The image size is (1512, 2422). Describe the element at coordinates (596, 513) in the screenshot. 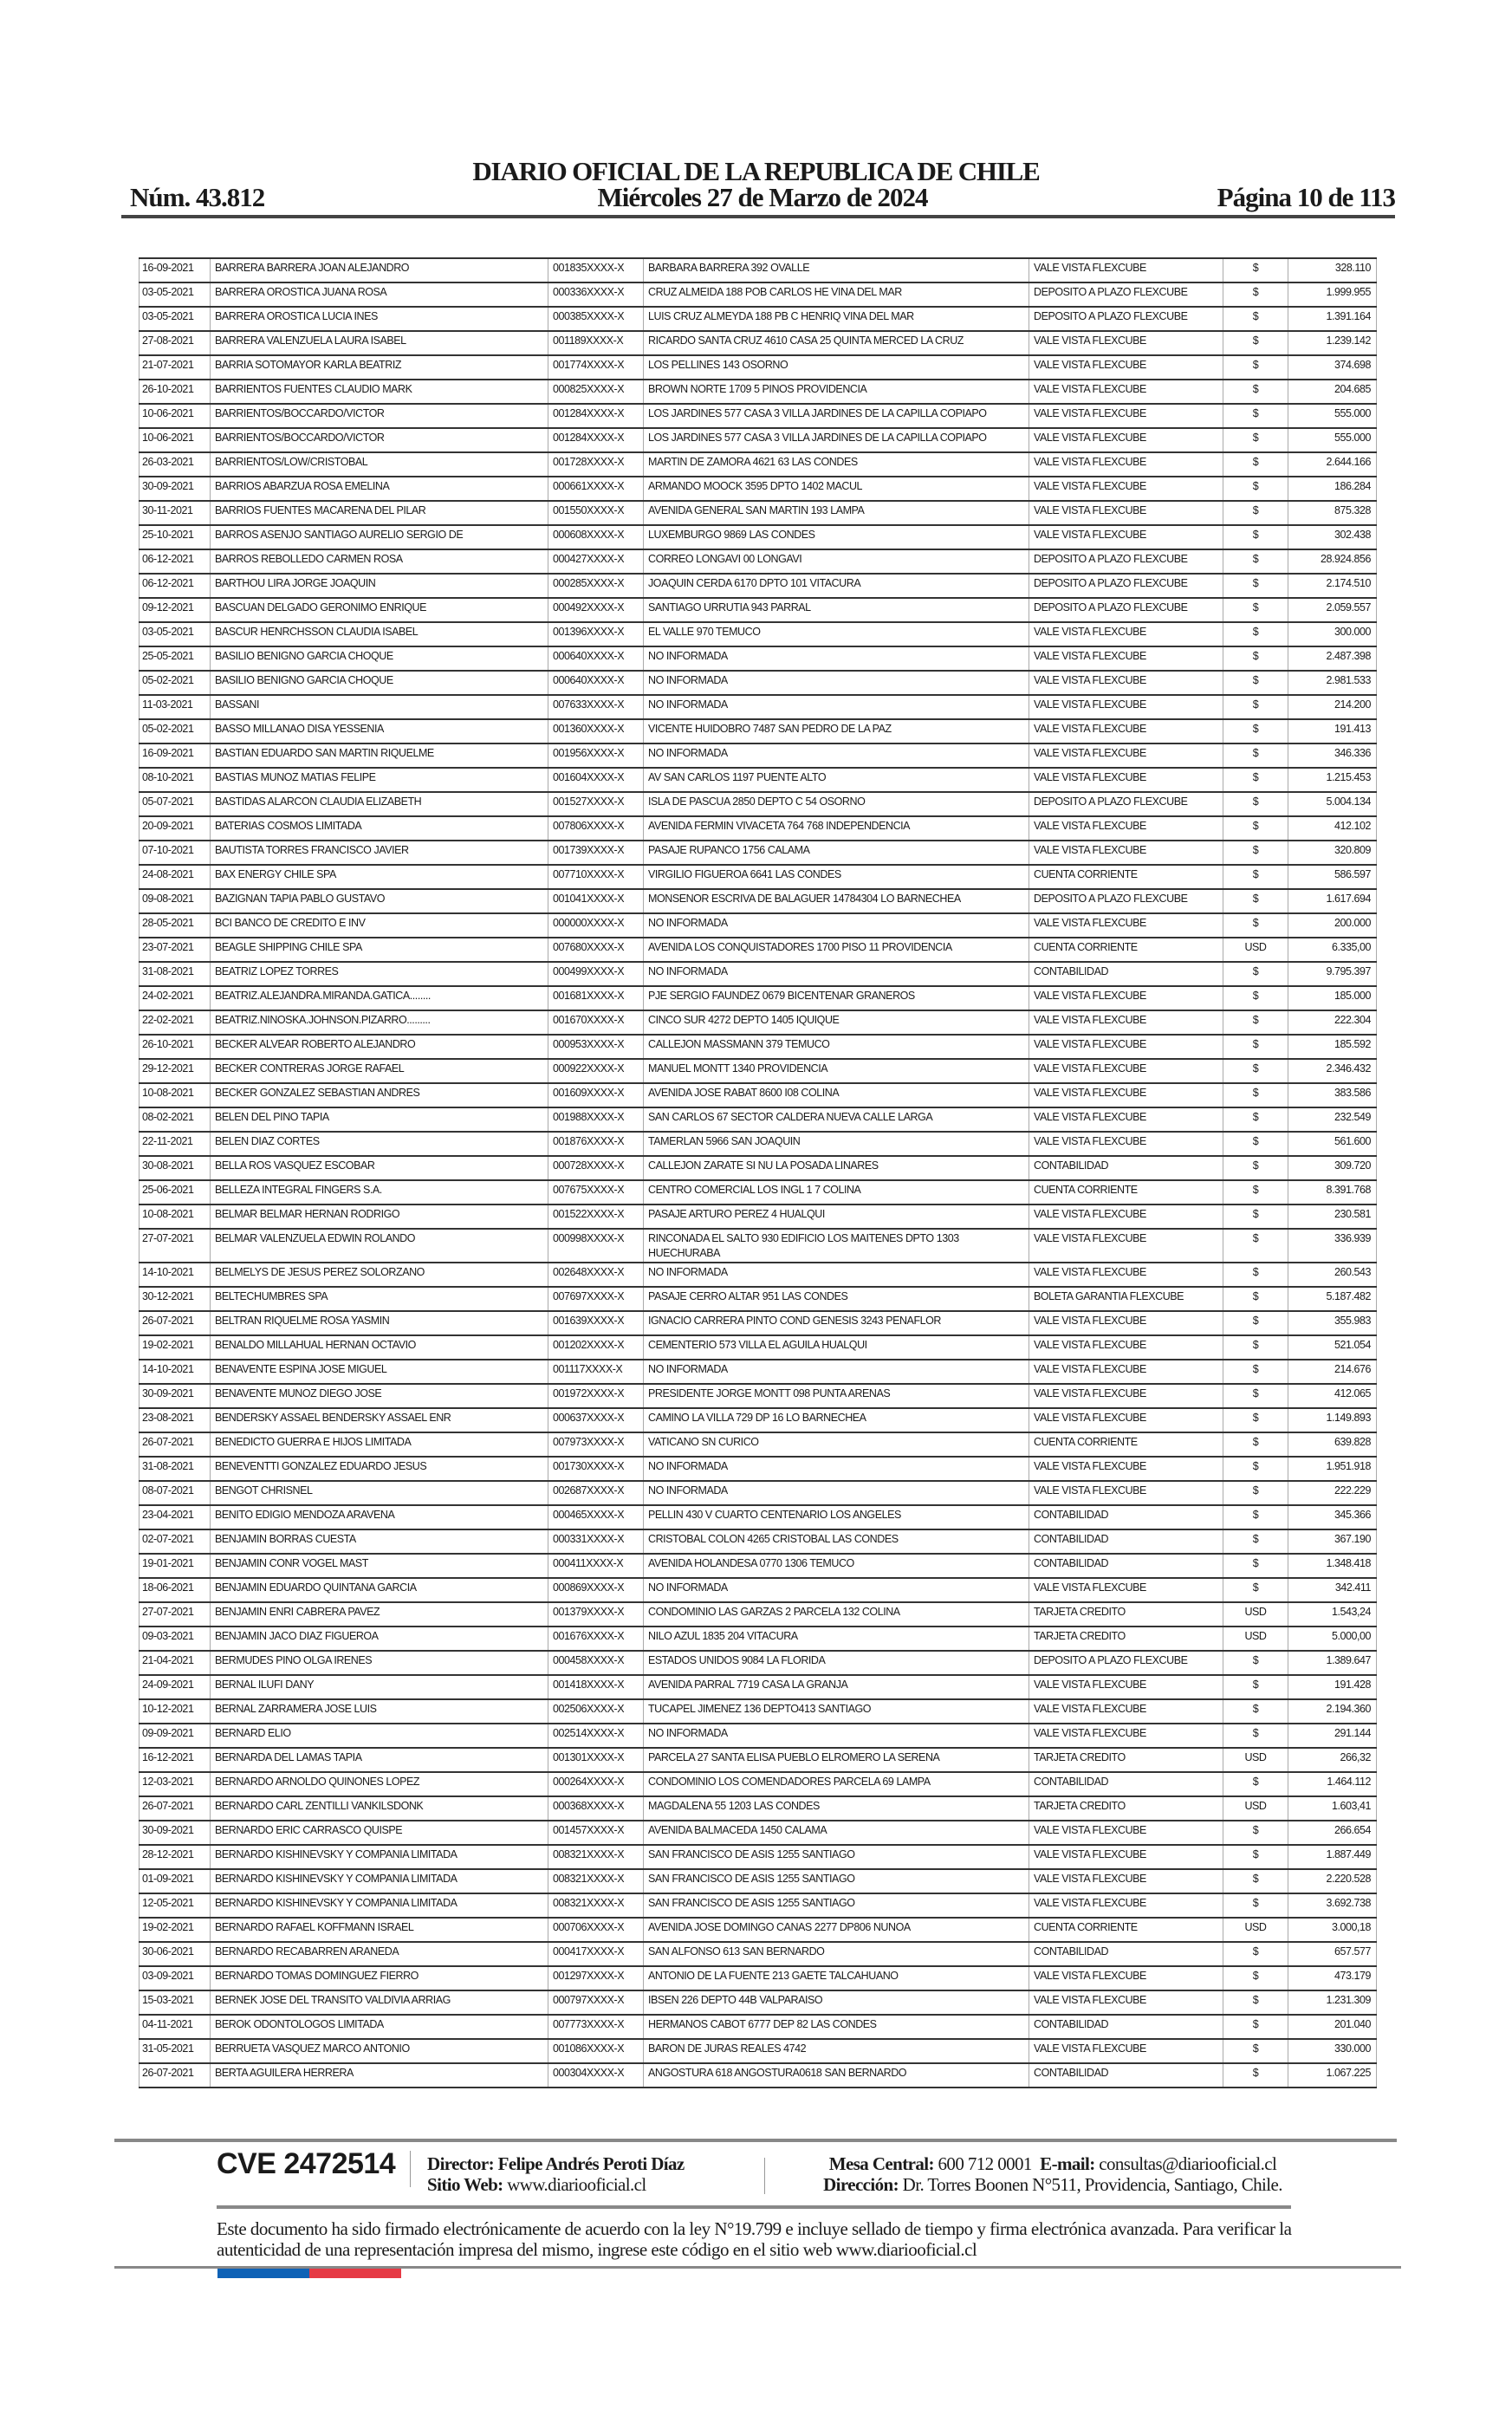

I see `cell-rut: 001550XXXX-X` at that location.